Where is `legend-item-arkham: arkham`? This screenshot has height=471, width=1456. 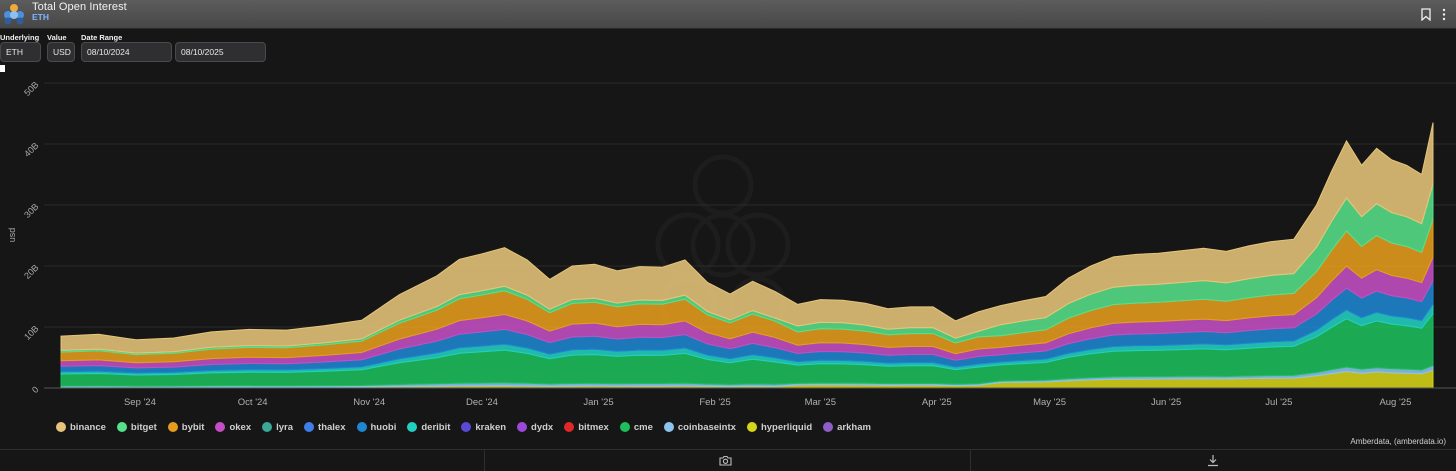 legend-item-arkham: arkham is located at coordinates (847, 427).